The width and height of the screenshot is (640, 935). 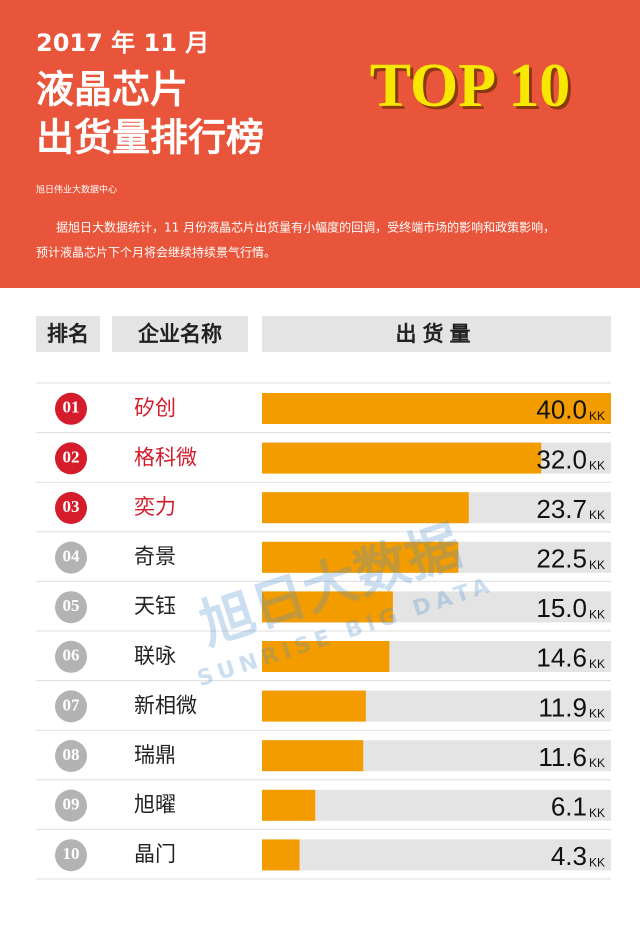 What do you see at coordinates (561, 459) in the screenshot?
I see `value-label: 32.0` at bounding box center [561, 459].